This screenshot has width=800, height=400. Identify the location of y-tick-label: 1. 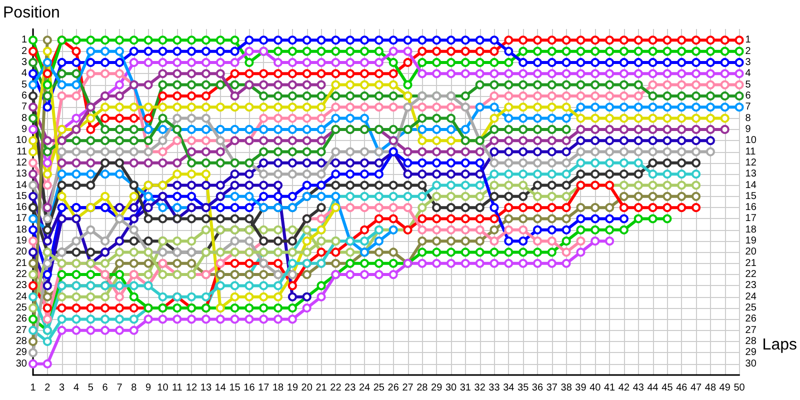
(24, 40).